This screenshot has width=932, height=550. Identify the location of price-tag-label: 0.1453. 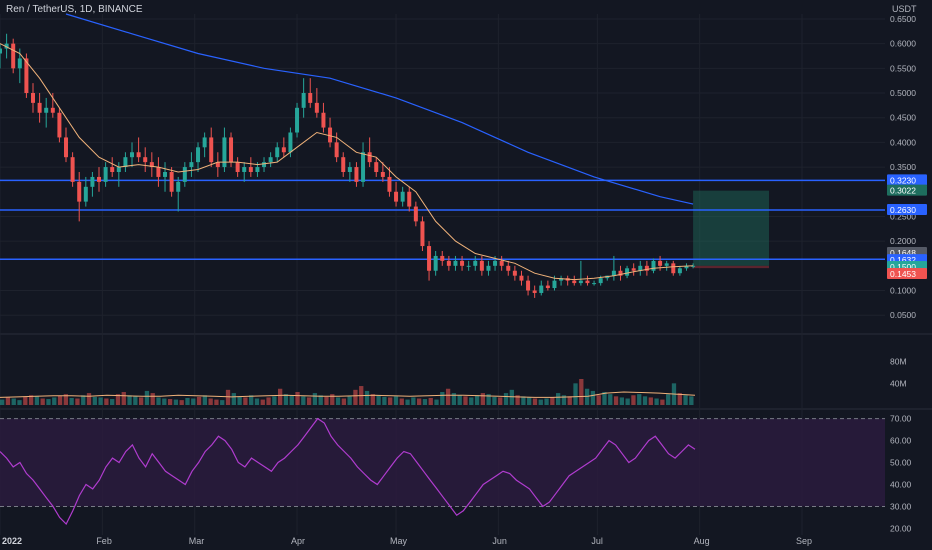
(903, 274).